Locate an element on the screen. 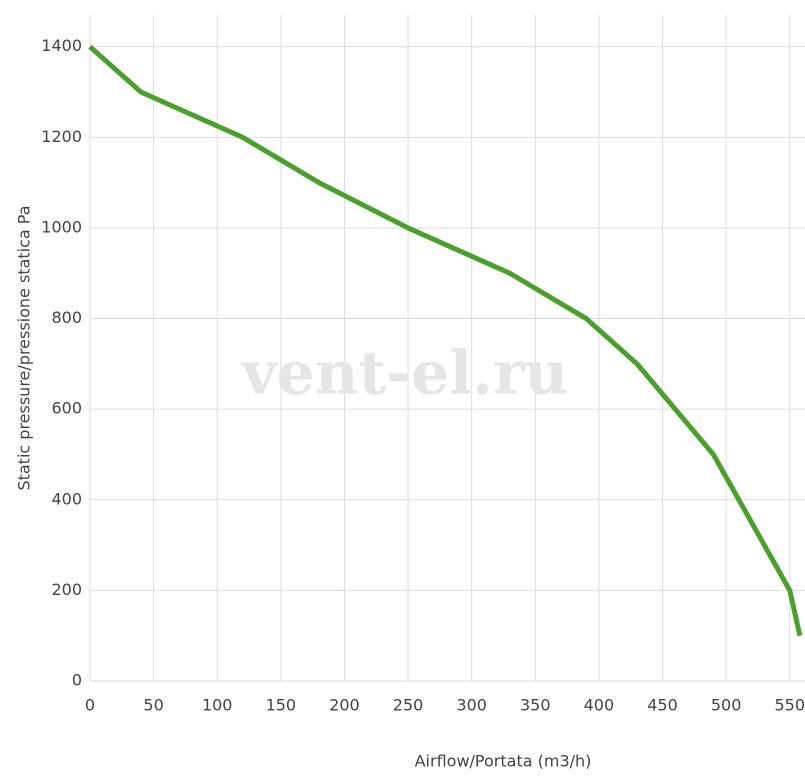  x-tick-label: 0 is located at coordinates (90, 705).